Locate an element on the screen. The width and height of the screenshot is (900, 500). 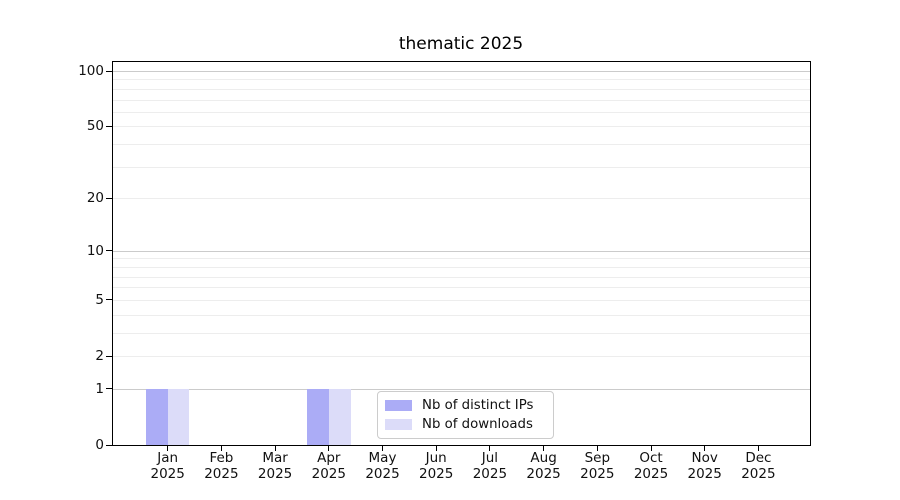
y-tick-label: 0 is located at coordinates (99, 445).